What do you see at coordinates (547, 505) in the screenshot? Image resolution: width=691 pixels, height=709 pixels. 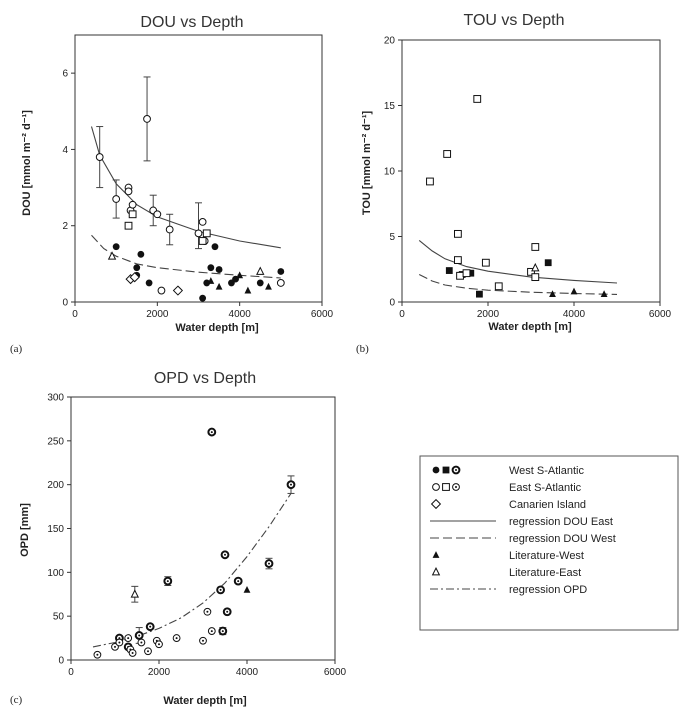 I see `legend-label-2: Canarien Island` at bounding box center [547, 505].